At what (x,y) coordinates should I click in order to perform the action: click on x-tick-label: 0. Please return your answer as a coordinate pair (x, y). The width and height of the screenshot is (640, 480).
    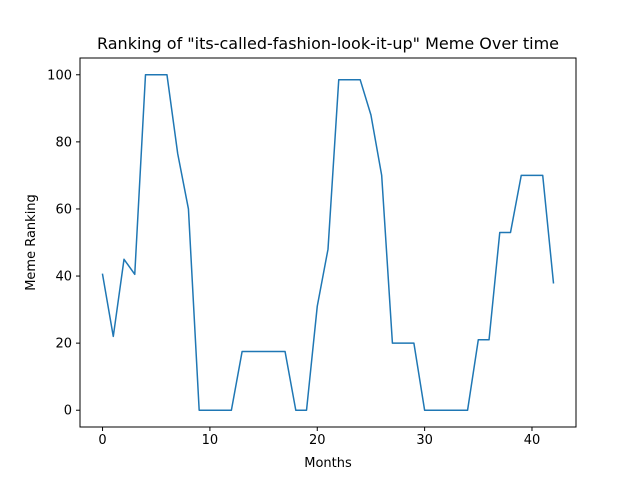
    Looking at the image, I should click on (102, 440).